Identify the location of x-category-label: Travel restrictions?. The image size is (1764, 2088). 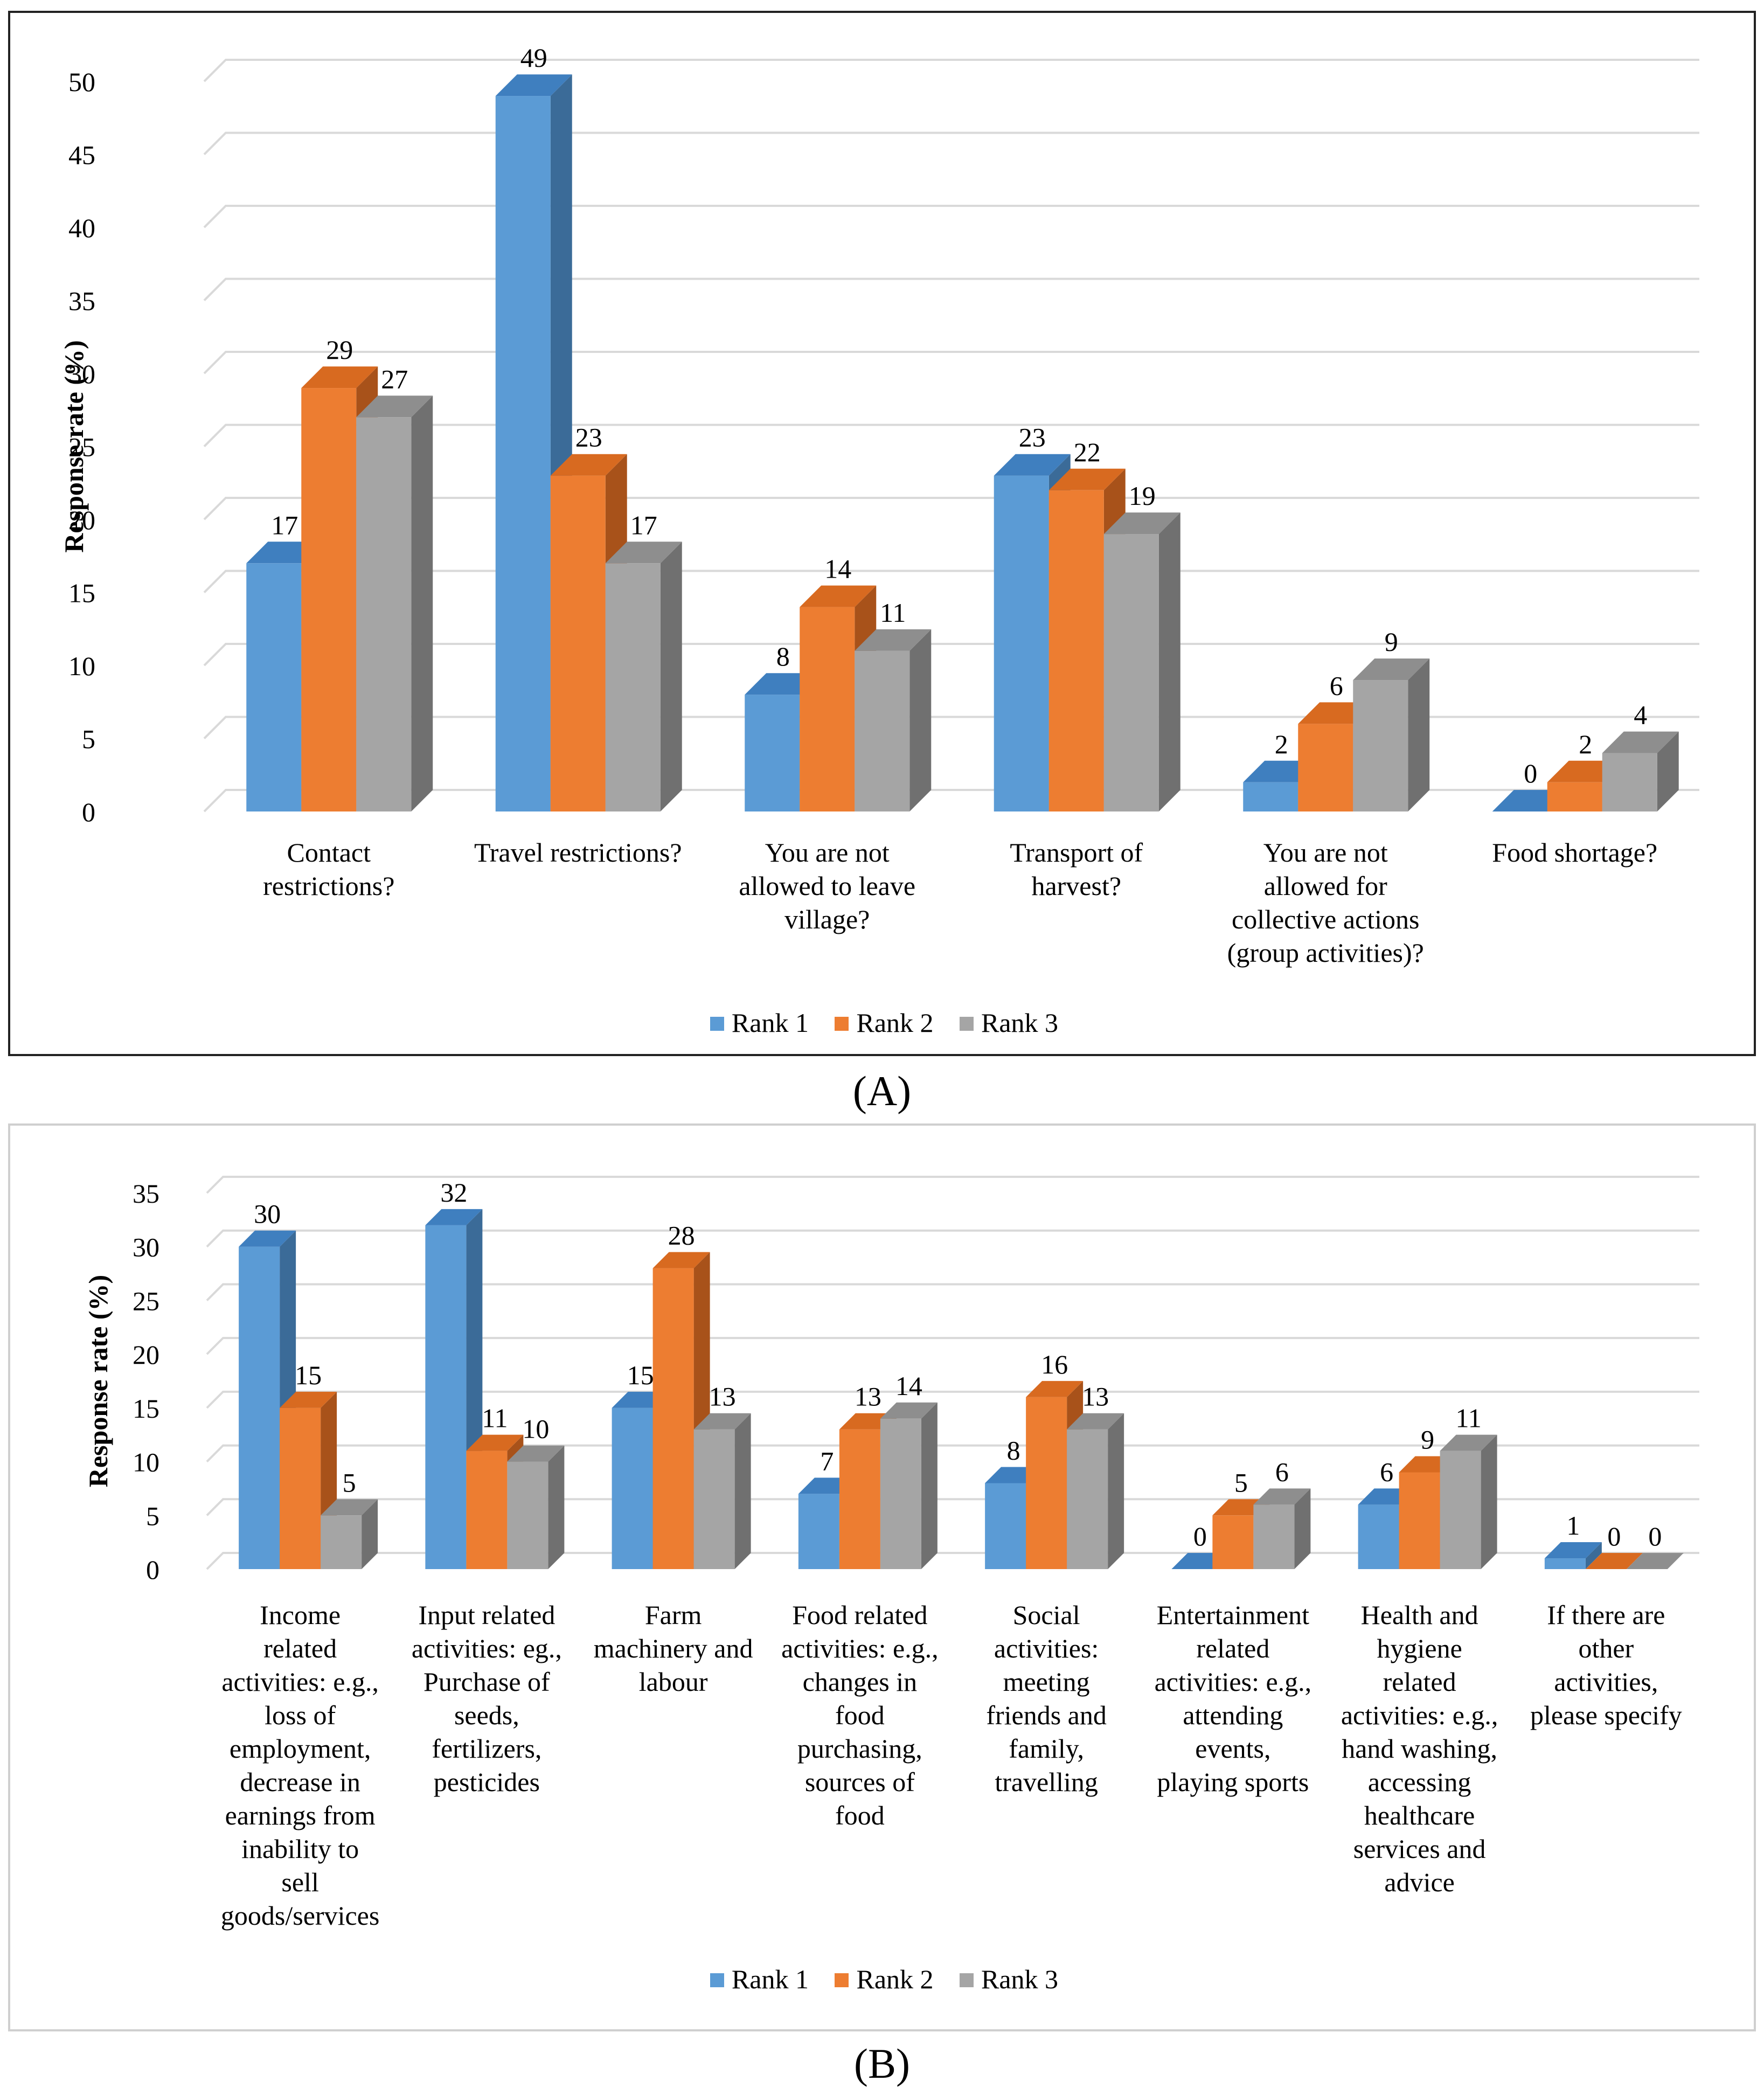
(578, 852).